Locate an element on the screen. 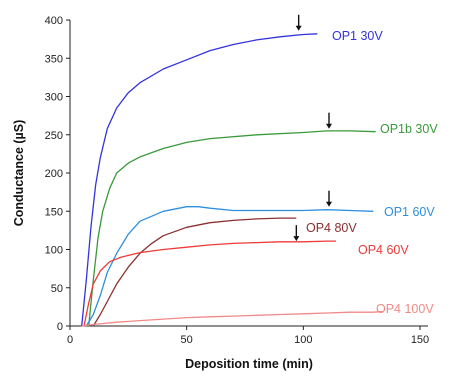 Image resolution: width=465 pixels, height=376 pixels. y-tick-label: 400 is located at coordinates (54, 21).